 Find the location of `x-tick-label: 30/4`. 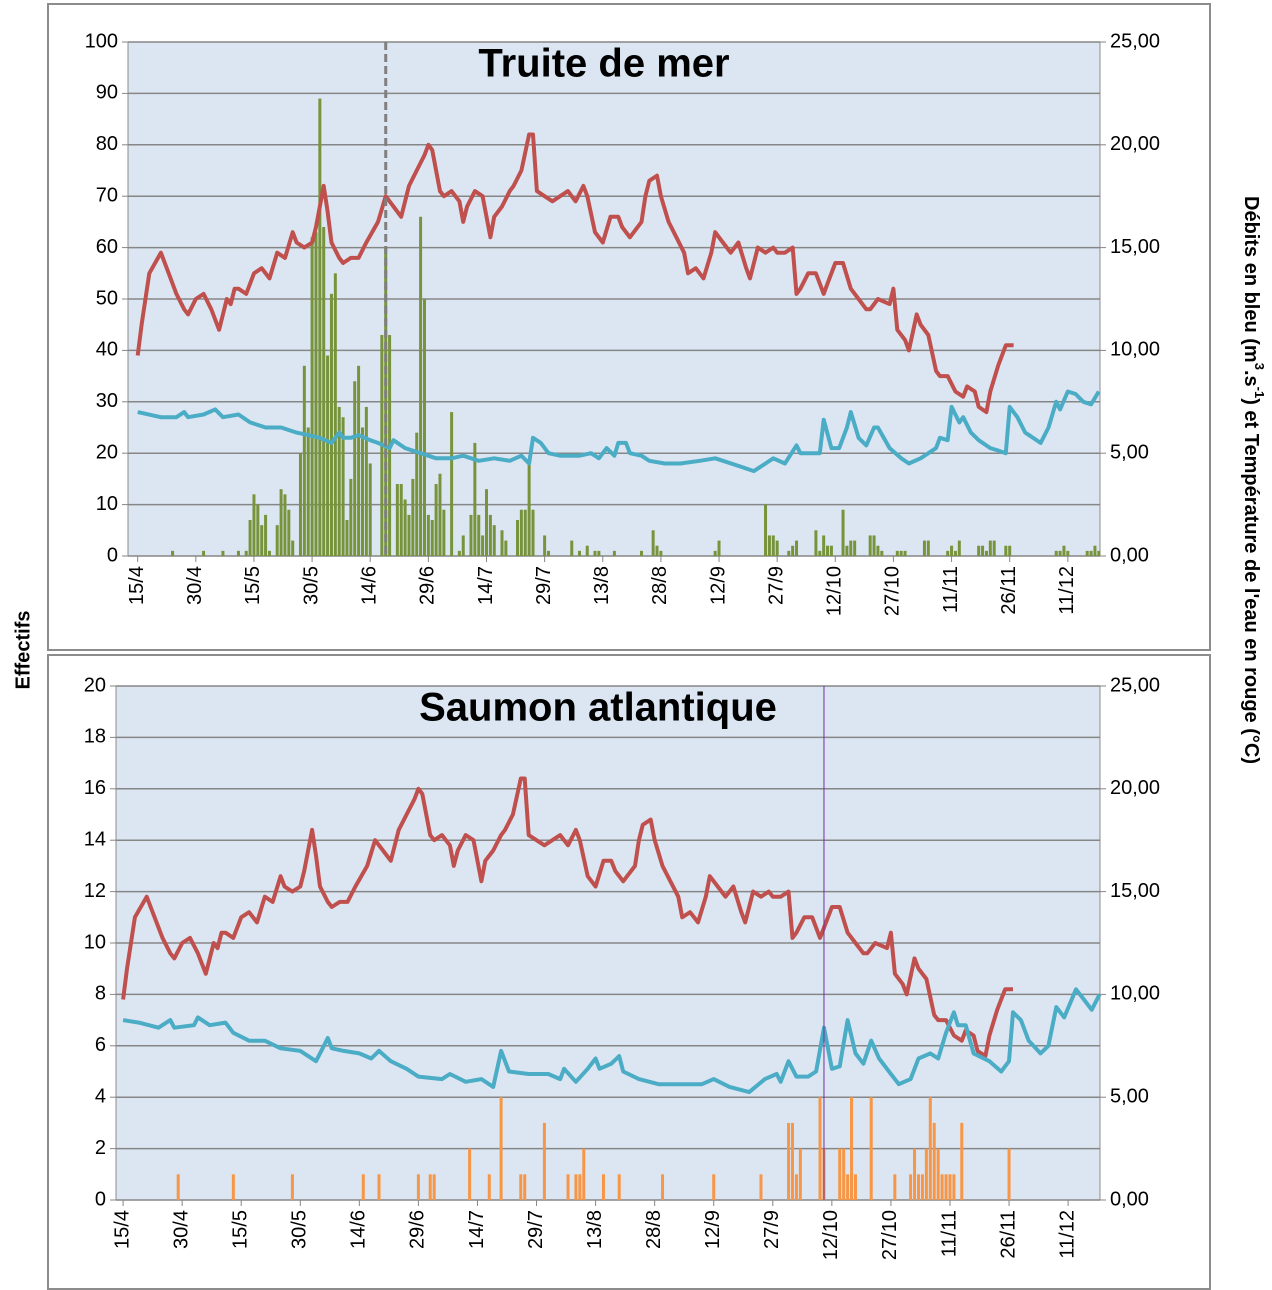

x-tick-label: 30/4 is located at coordinates (195, 585).